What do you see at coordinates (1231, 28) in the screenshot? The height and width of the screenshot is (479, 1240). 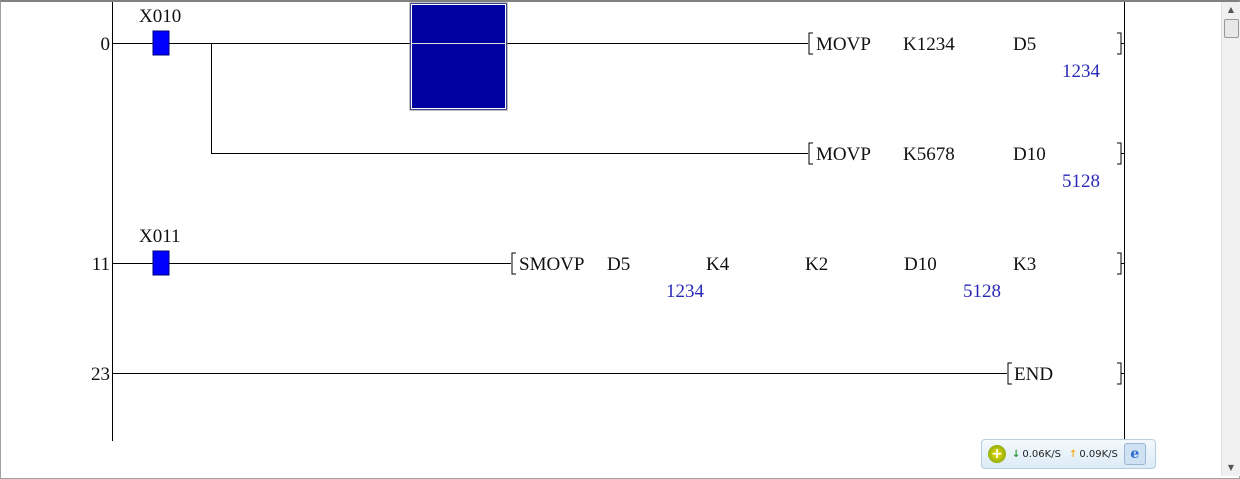 I see `scroll-thumb` at bounding box center [1231, 28].